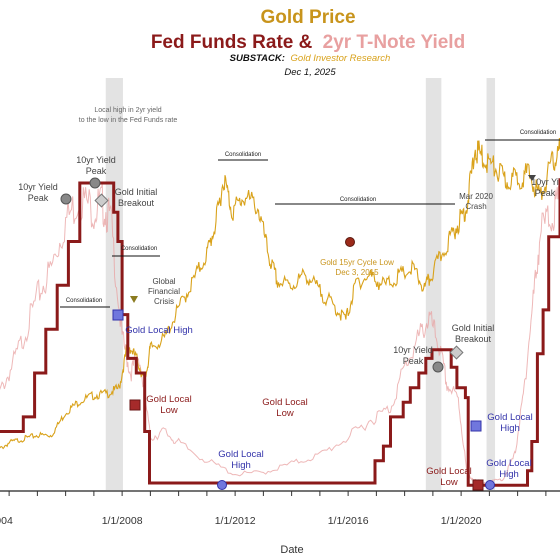  I want to click on substack-label: SUBSTACK:, so click(257, 58).